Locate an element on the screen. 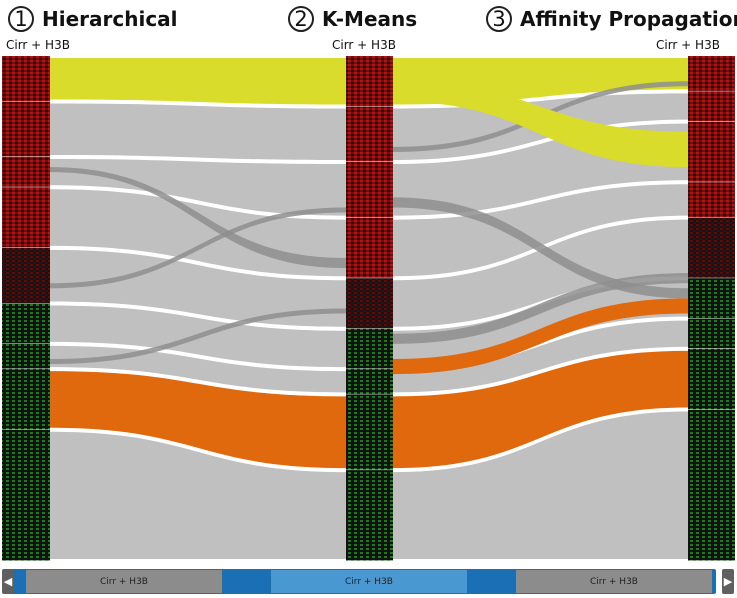 The height and width of the screenshot is (598, 737). orange-split-flow is located at coordinates (540, 336).